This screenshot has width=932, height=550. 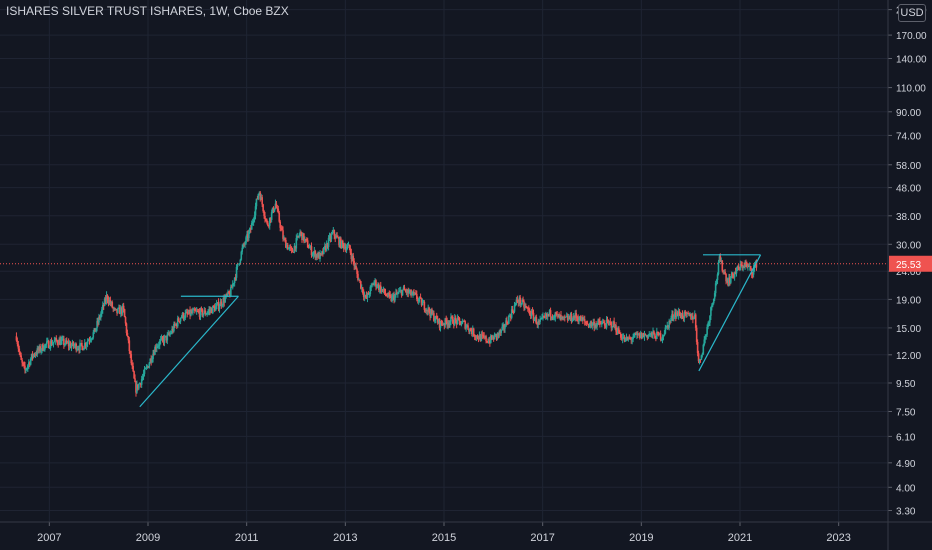 I want to click on x-tick-label: 2007, so click(x=49, y=538).